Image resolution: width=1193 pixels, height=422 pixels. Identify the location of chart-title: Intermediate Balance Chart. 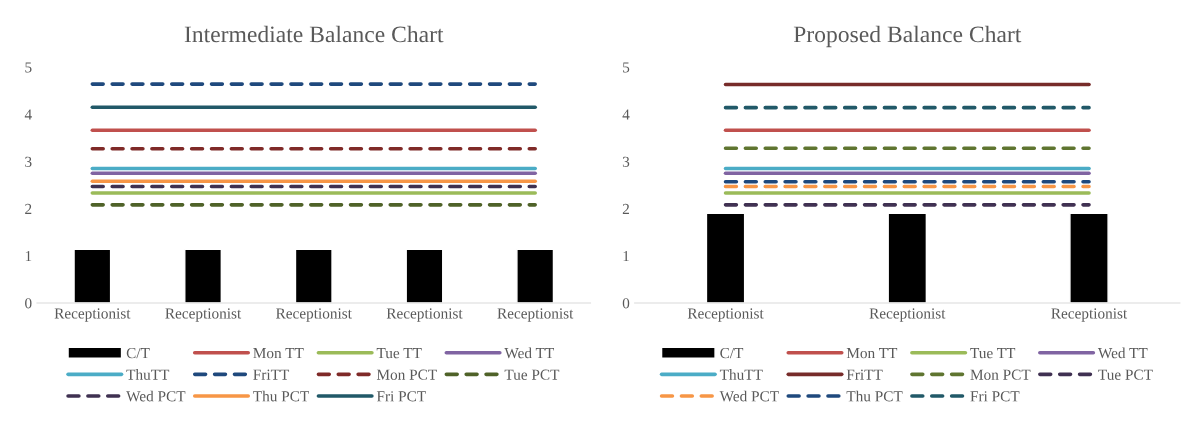
(314, 34).